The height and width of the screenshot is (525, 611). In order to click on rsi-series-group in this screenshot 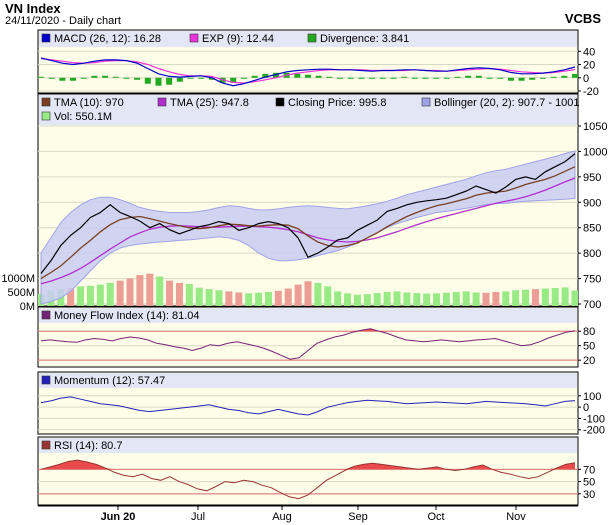, I will do `click(308, 479)`.